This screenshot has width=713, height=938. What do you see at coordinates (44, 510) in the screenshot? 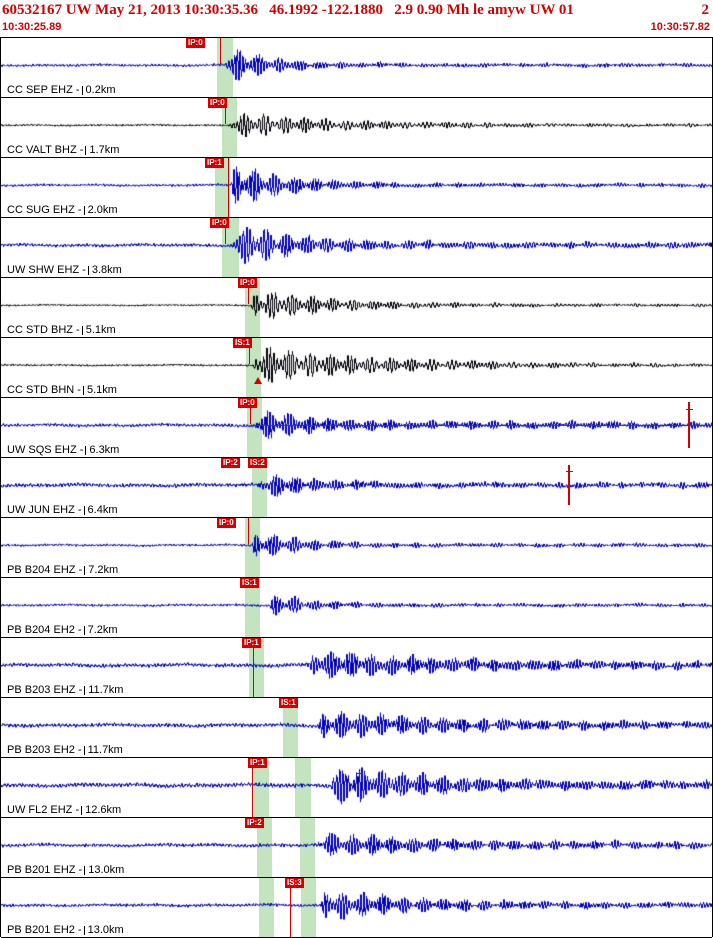
I see `station-name: UW JUN EHZ -` at bounding box center [44, 510].